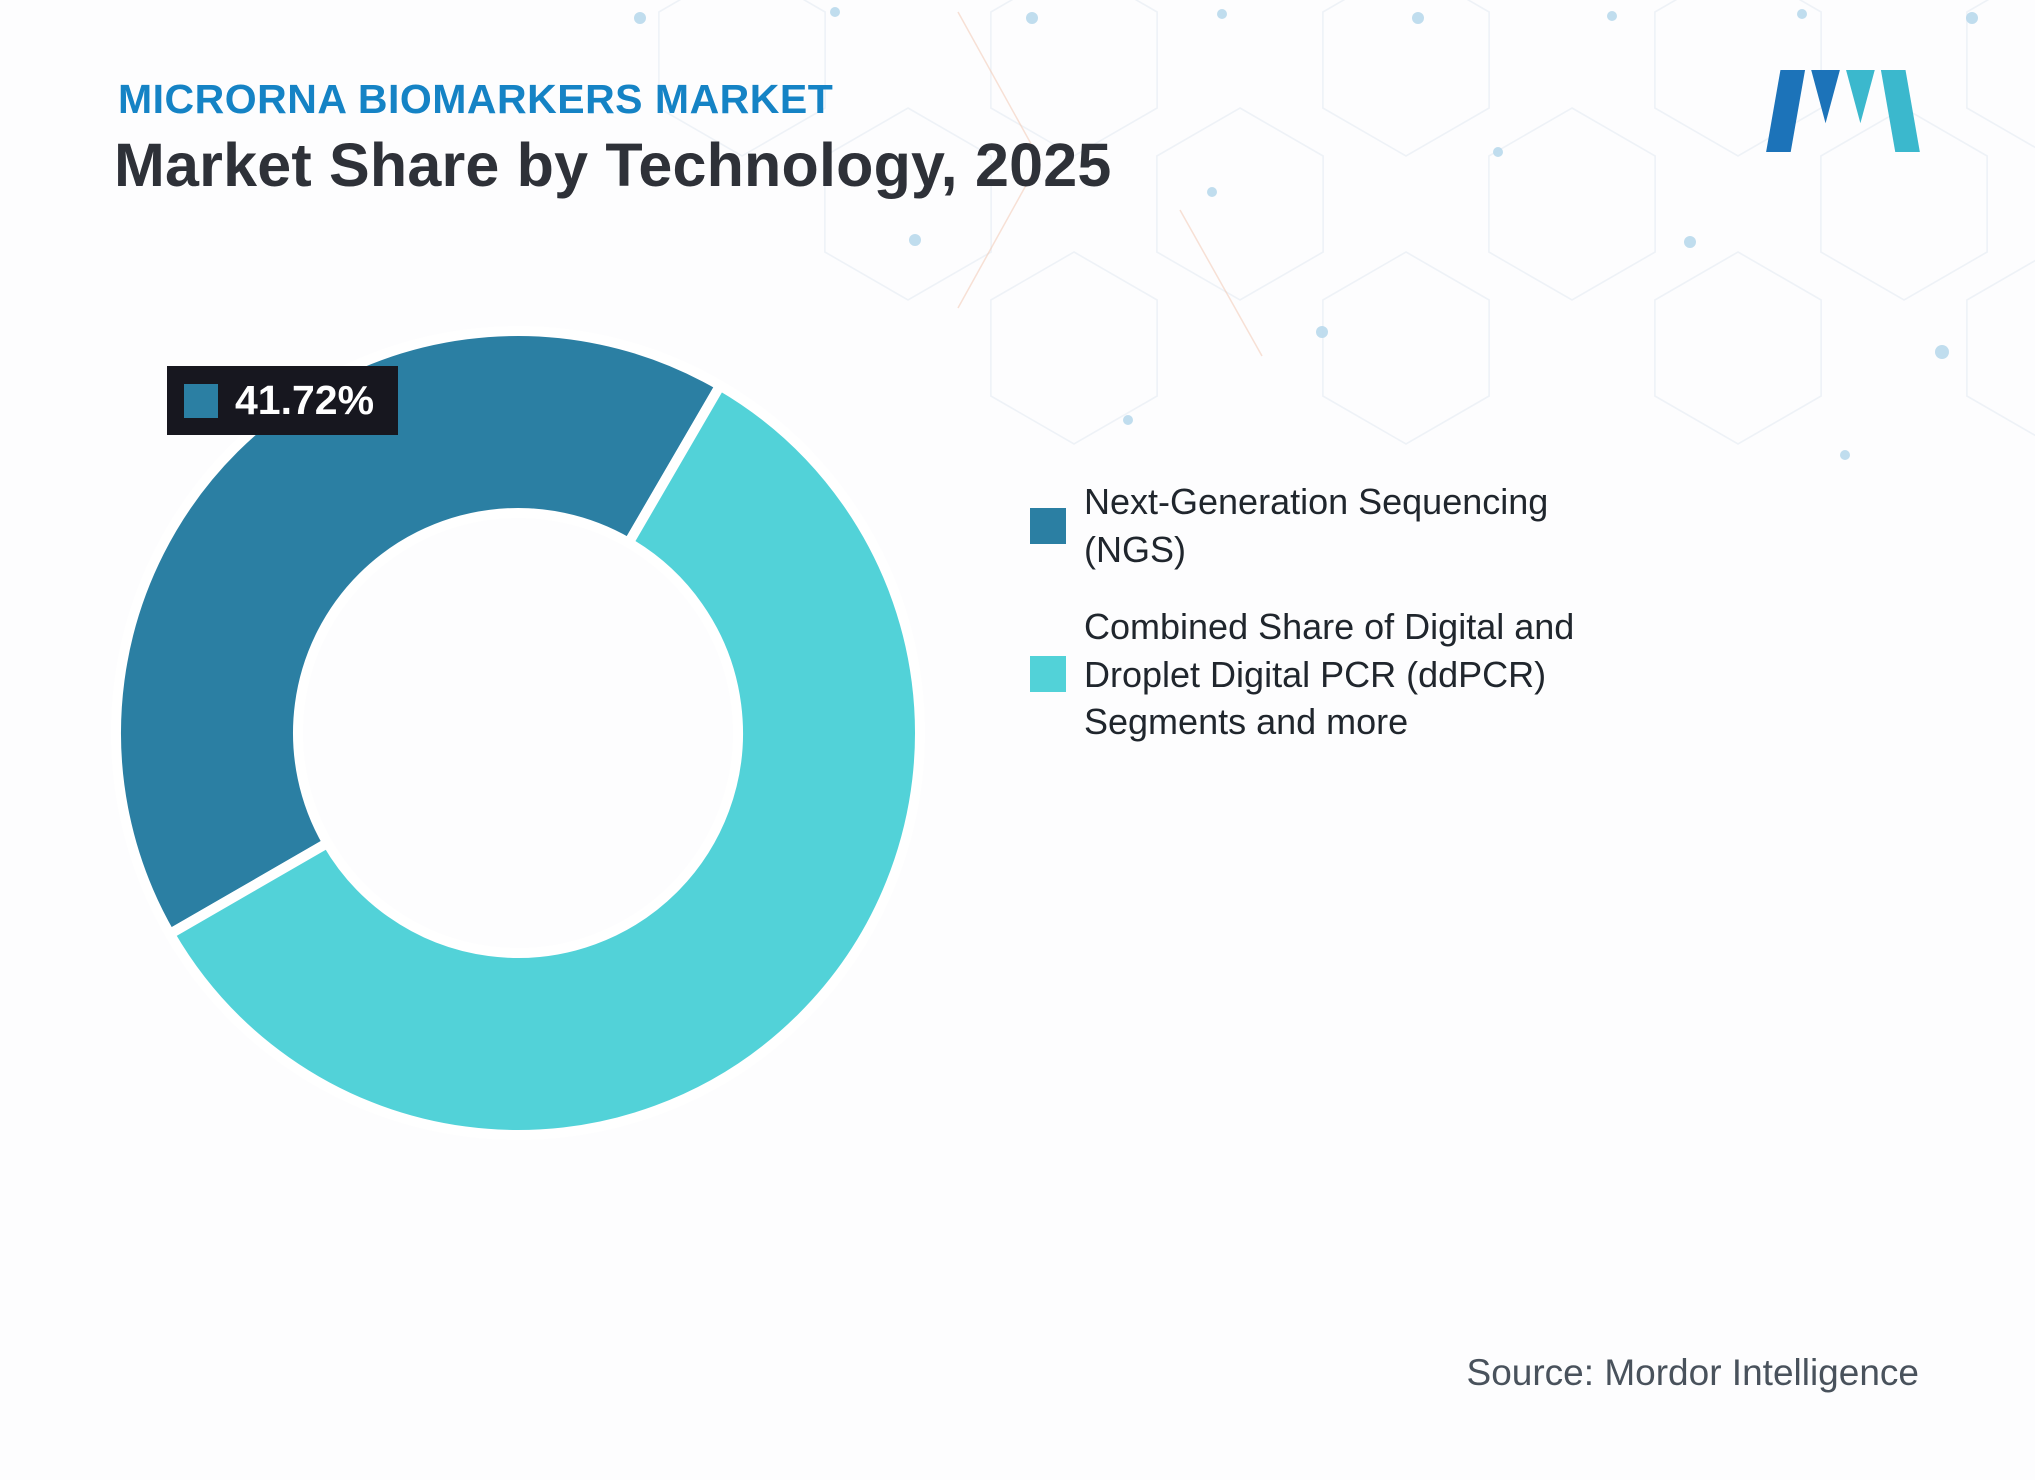  I want to click on callout-value: 41.72%, so click(305, 400).